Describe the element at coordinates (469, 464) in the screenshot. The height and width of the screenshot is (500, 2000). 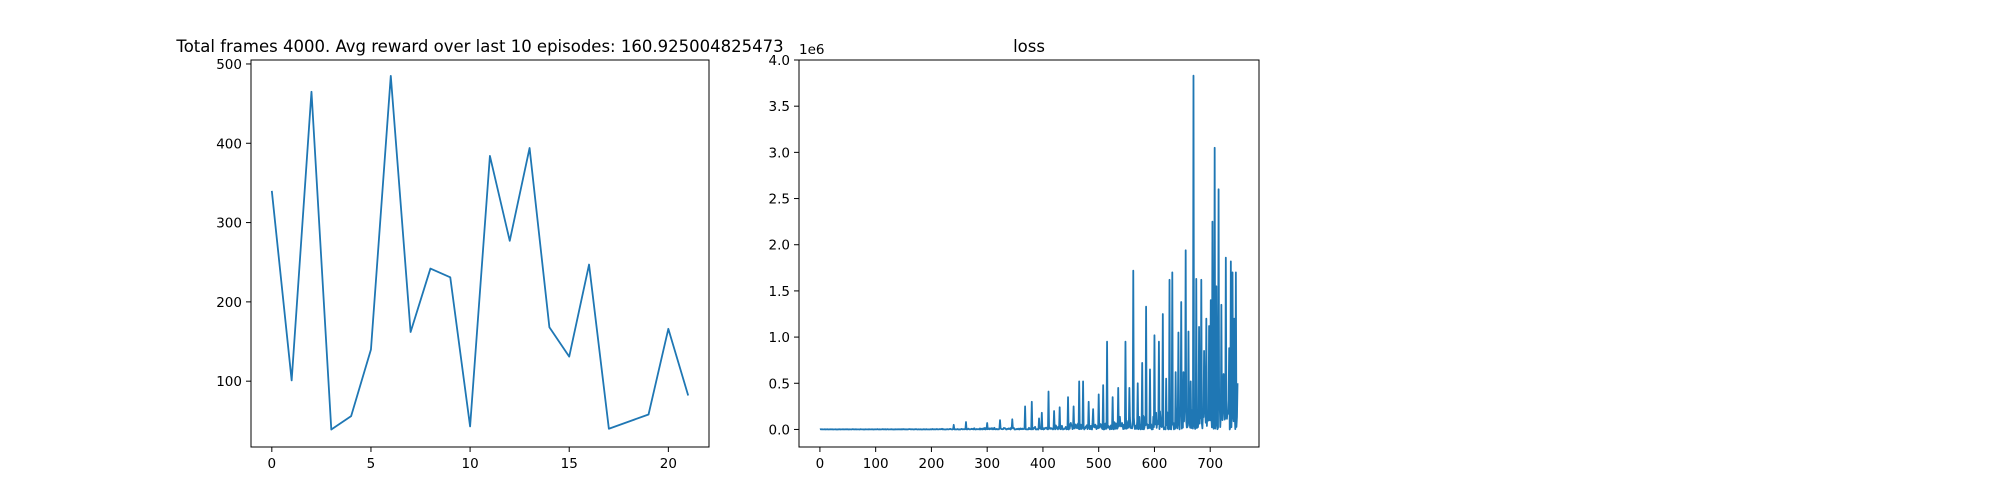
I see `x-tick-label: 10` at that location.